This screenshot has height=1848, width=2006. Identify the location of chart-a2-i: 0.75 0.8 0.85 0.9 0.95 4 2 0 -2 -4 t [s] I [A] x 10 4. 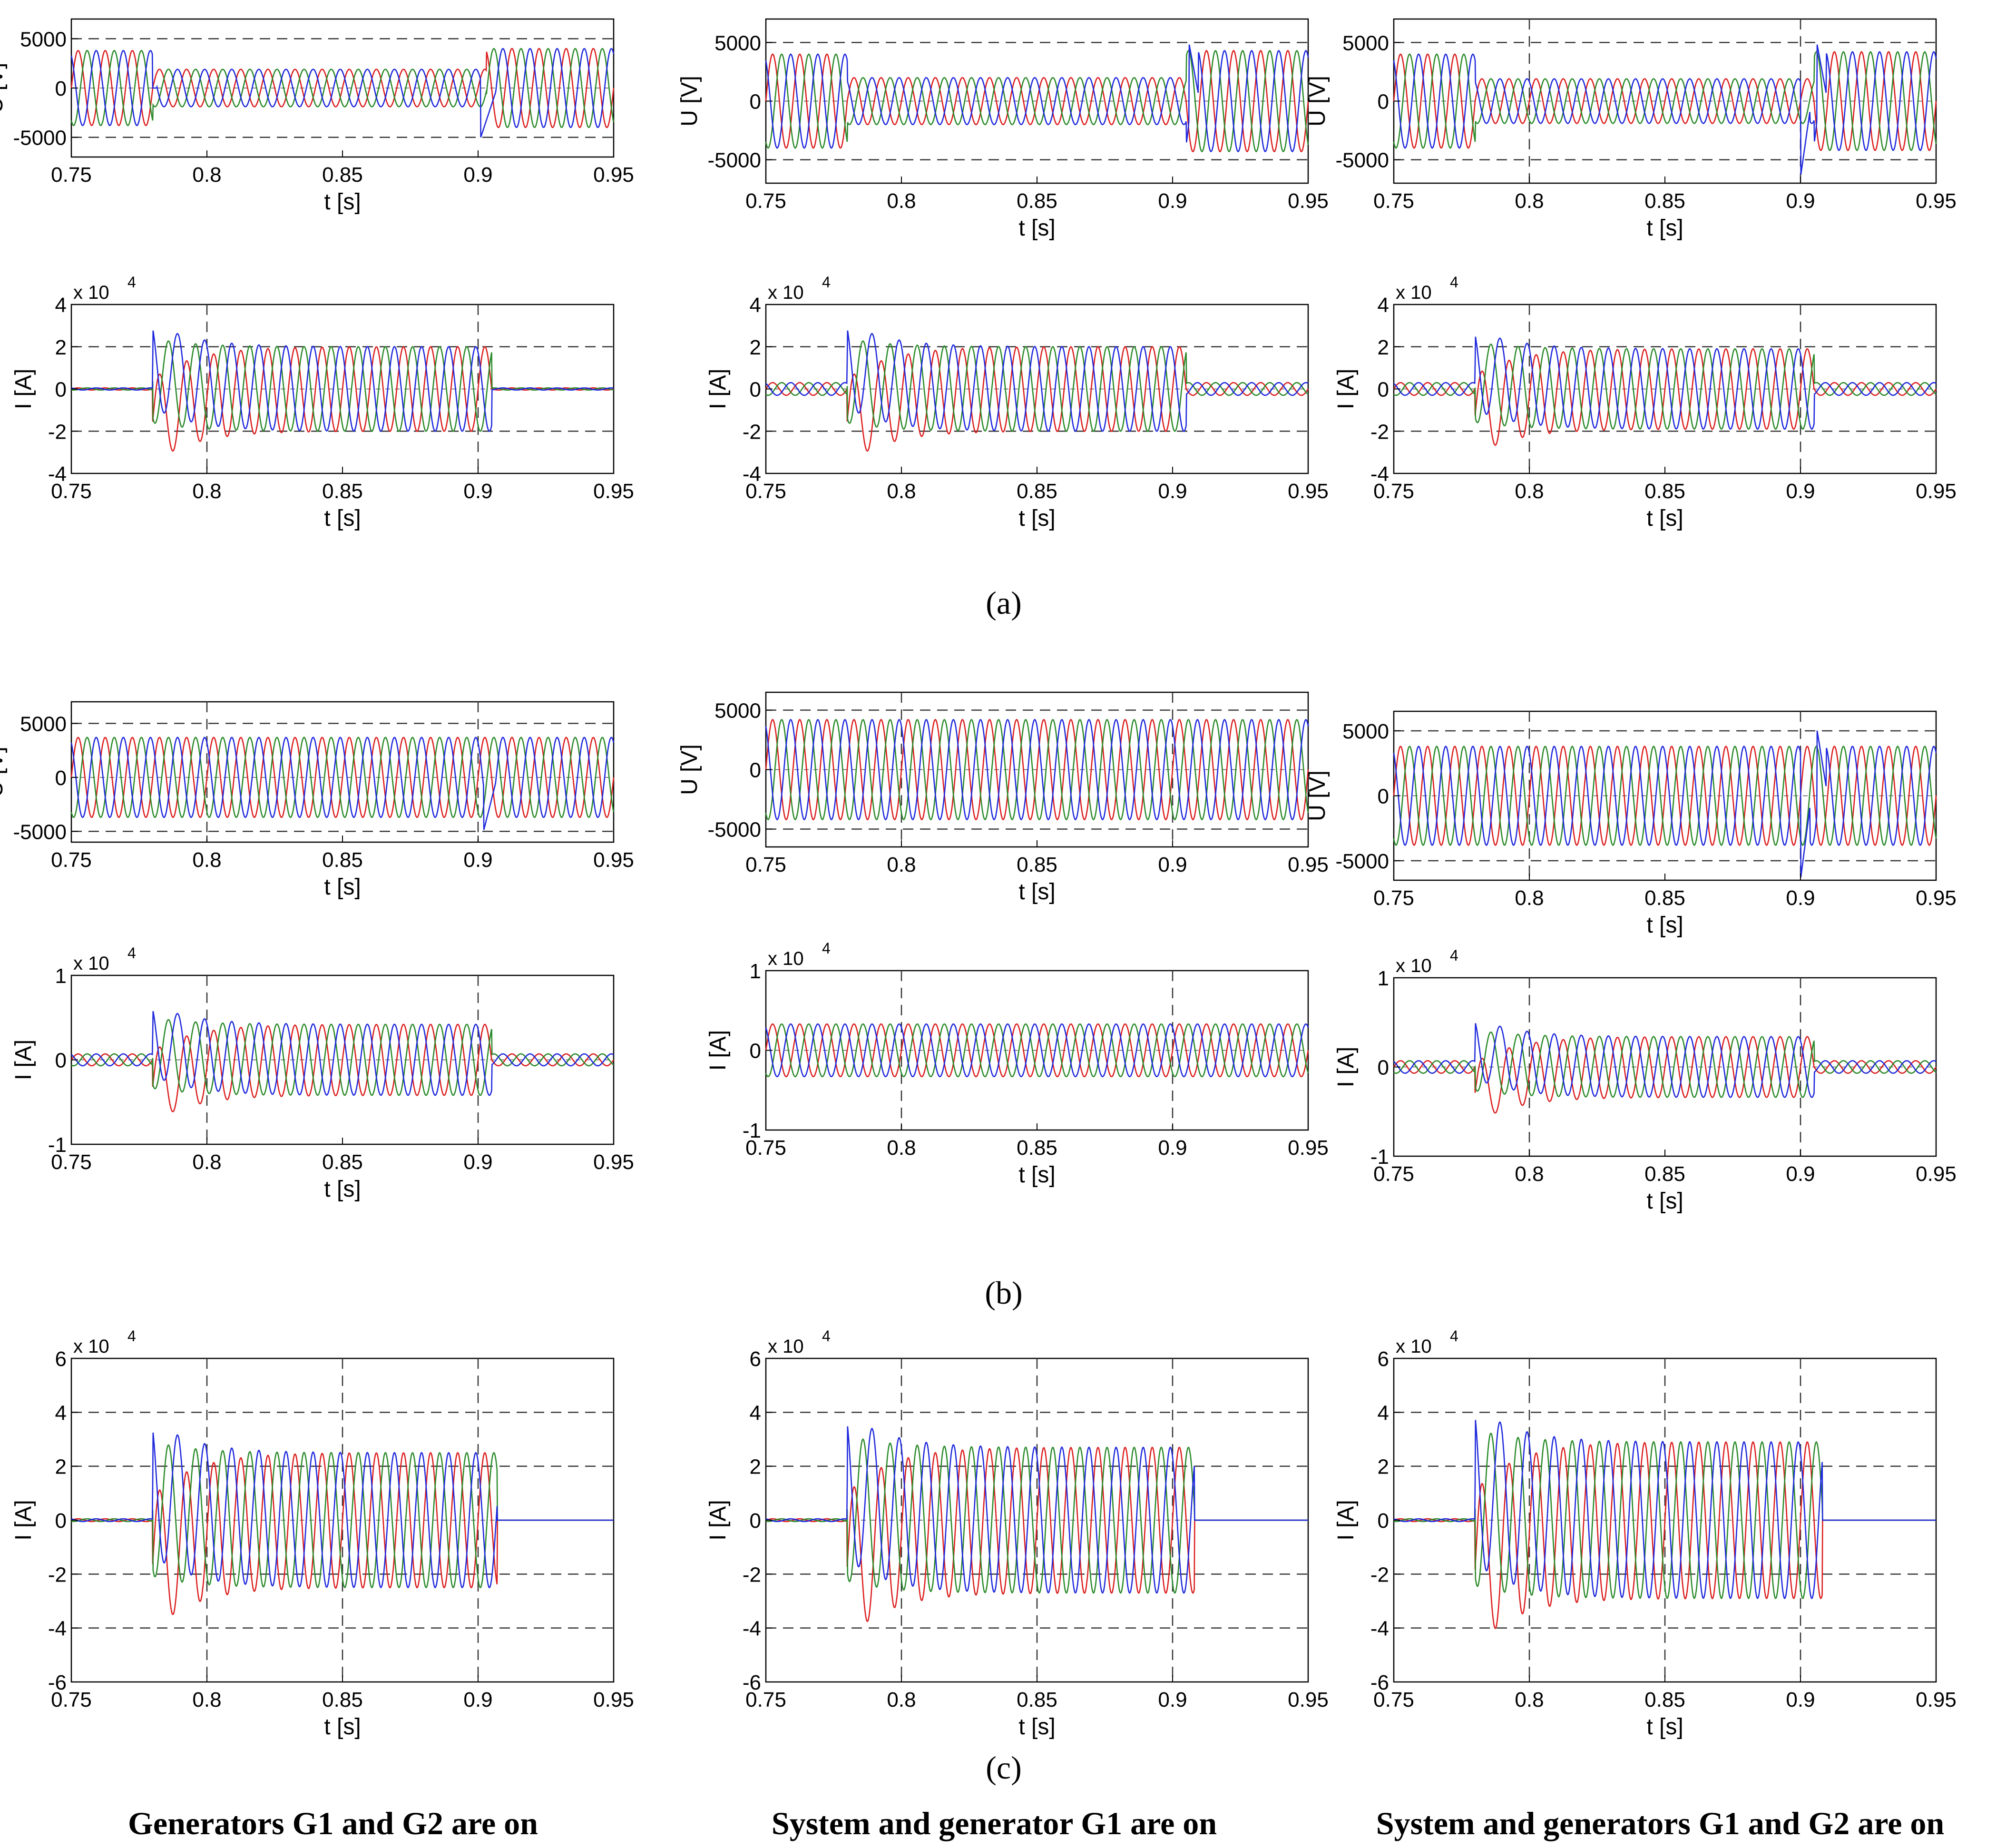
(1017, 402).